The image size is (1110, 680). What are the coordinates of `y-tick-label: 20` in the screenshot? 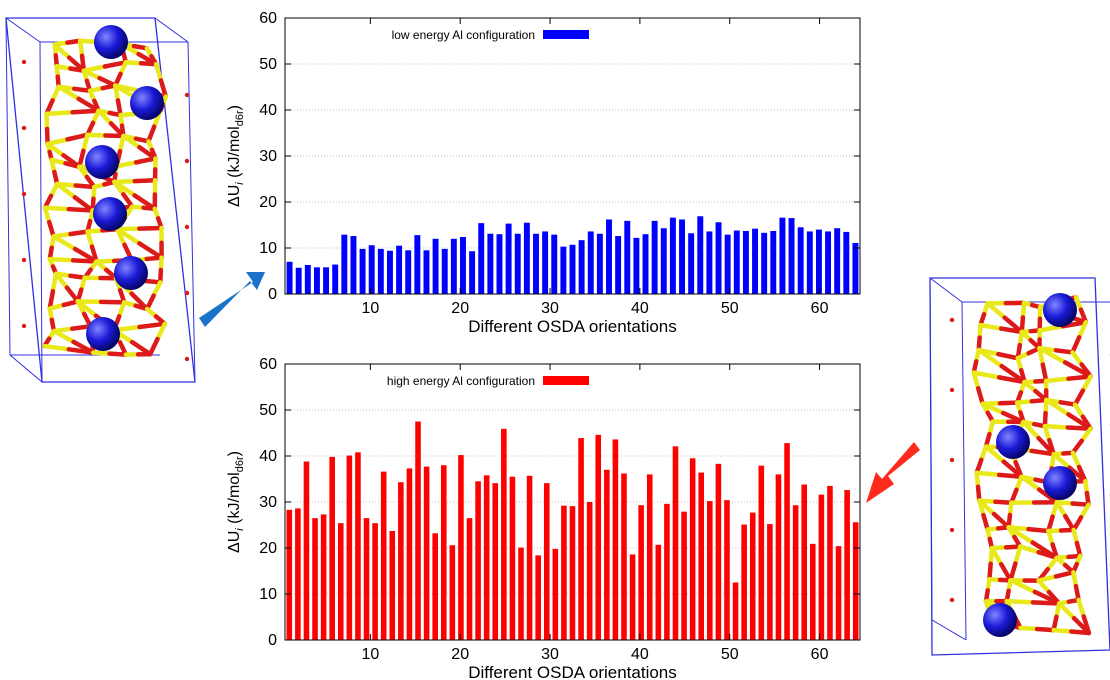 It's located at (268, 202).